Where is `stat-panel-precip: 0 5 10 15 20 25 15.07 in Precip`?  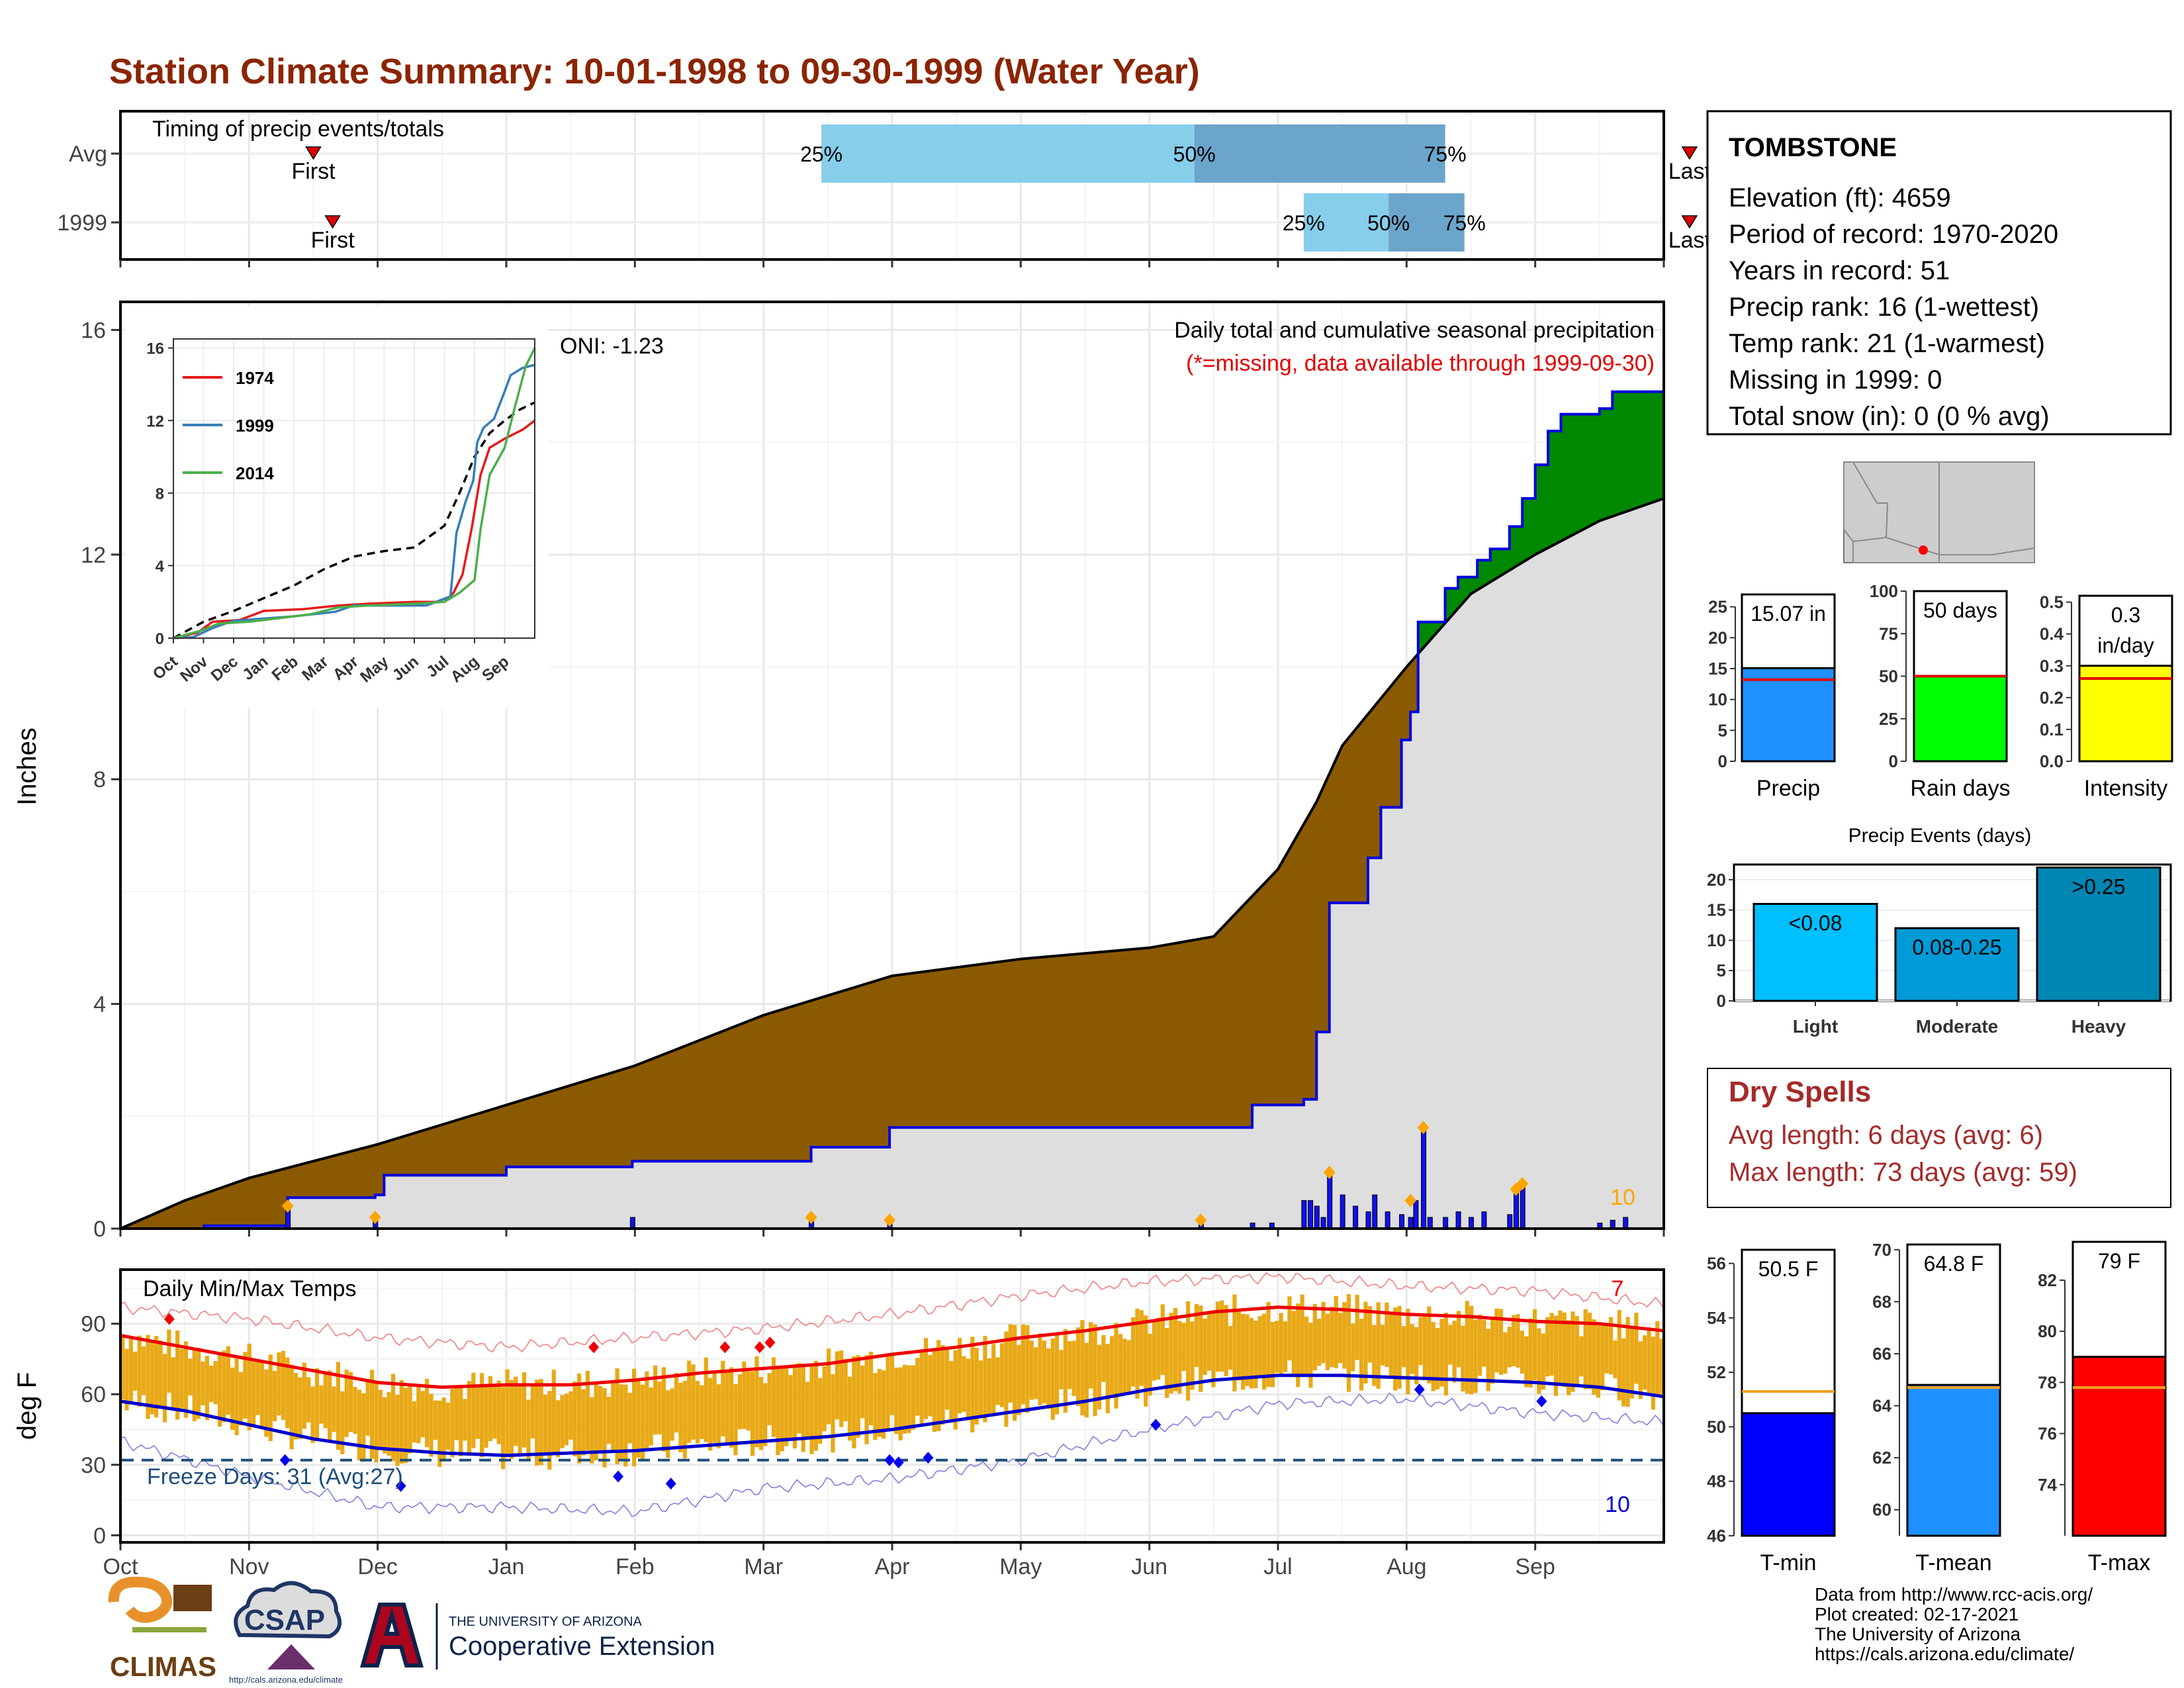 stat-panel-precip: 0 5 10 15 20 25 15.07 in Precip is located at coordinates (1772, 697).